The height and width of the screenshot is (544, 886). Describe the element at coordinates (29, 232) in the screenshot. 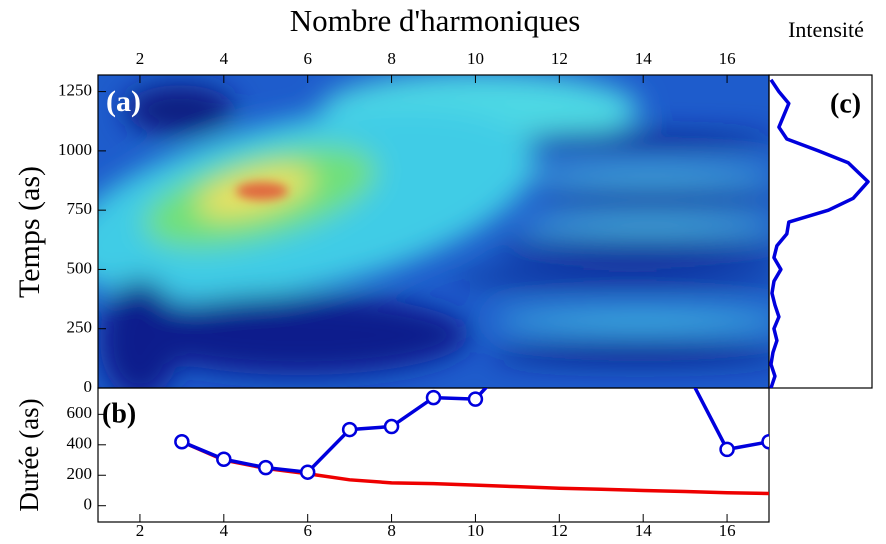

I see `y-axis-title: Temps (as)` at that location.